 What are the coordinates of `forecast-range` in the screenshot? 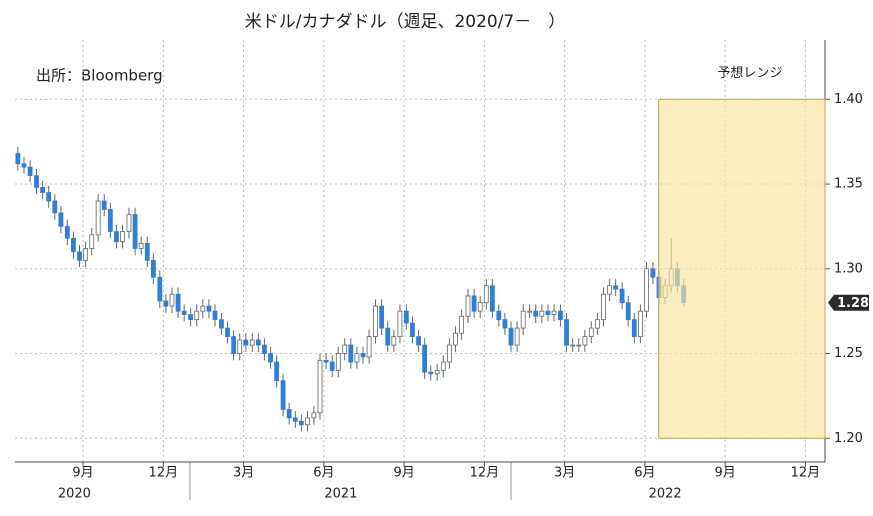 It's located at (742, 268).